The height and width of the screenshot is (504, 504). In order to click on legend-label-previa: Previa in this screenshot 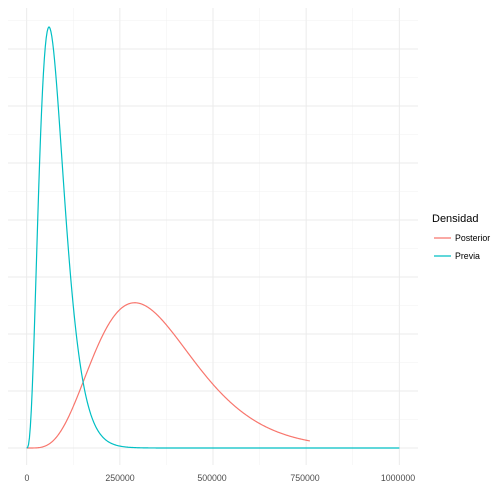, I will do `click(467, 256)`.